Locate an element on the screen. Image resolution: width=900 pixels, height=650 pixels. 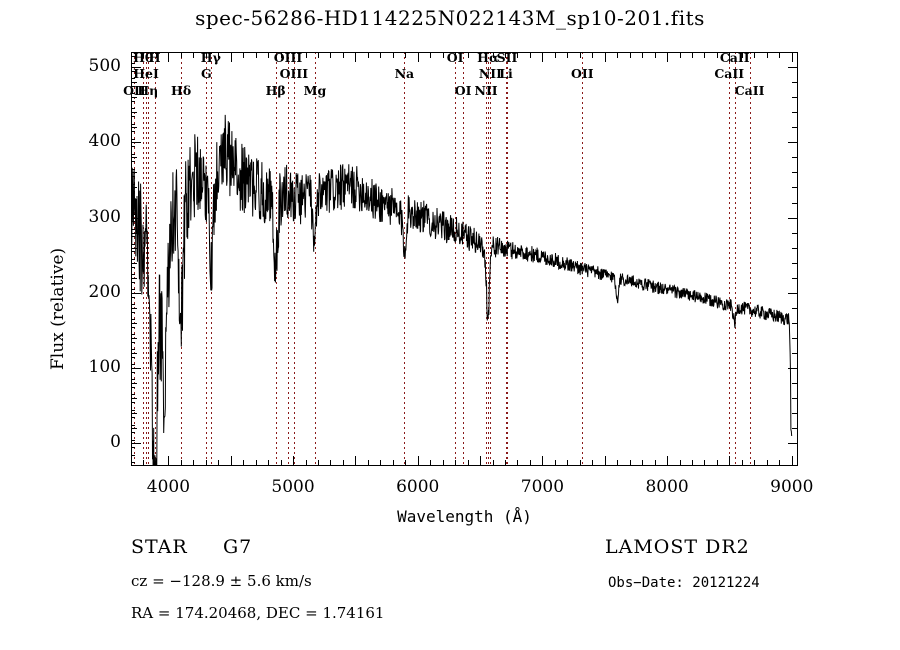
y-tick-label-0: 0 is located at coordinates (115, 442).